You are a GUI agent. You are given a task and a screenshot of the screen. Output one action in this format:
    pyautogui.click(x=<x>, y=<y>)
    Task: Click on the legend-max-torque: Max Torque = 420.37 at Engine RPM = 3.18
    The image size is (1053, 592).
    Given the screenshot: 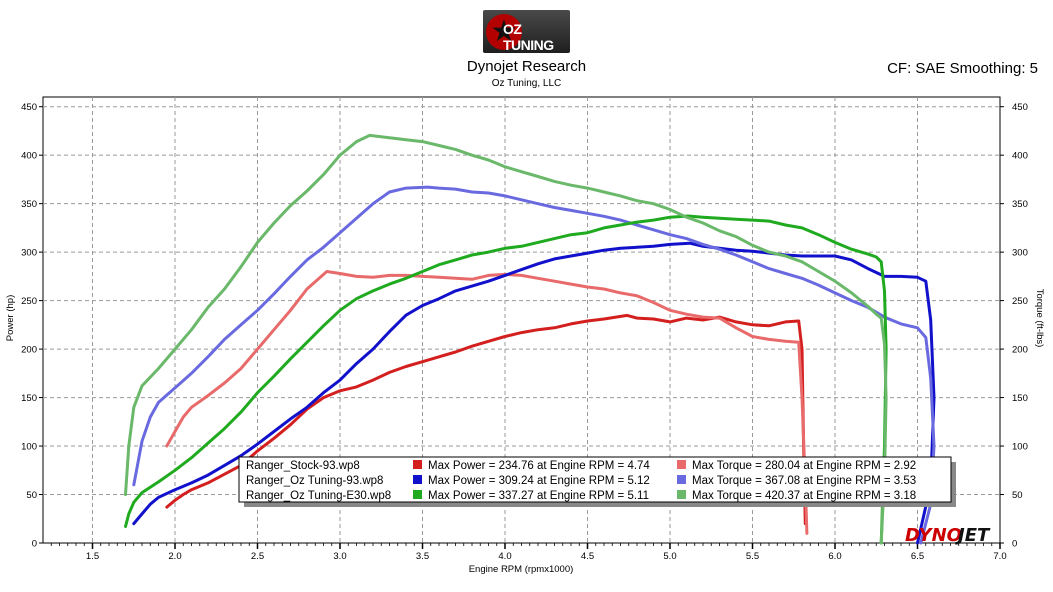 What is the action you would take?
    pyautogui.click(x=804, y=496)
    